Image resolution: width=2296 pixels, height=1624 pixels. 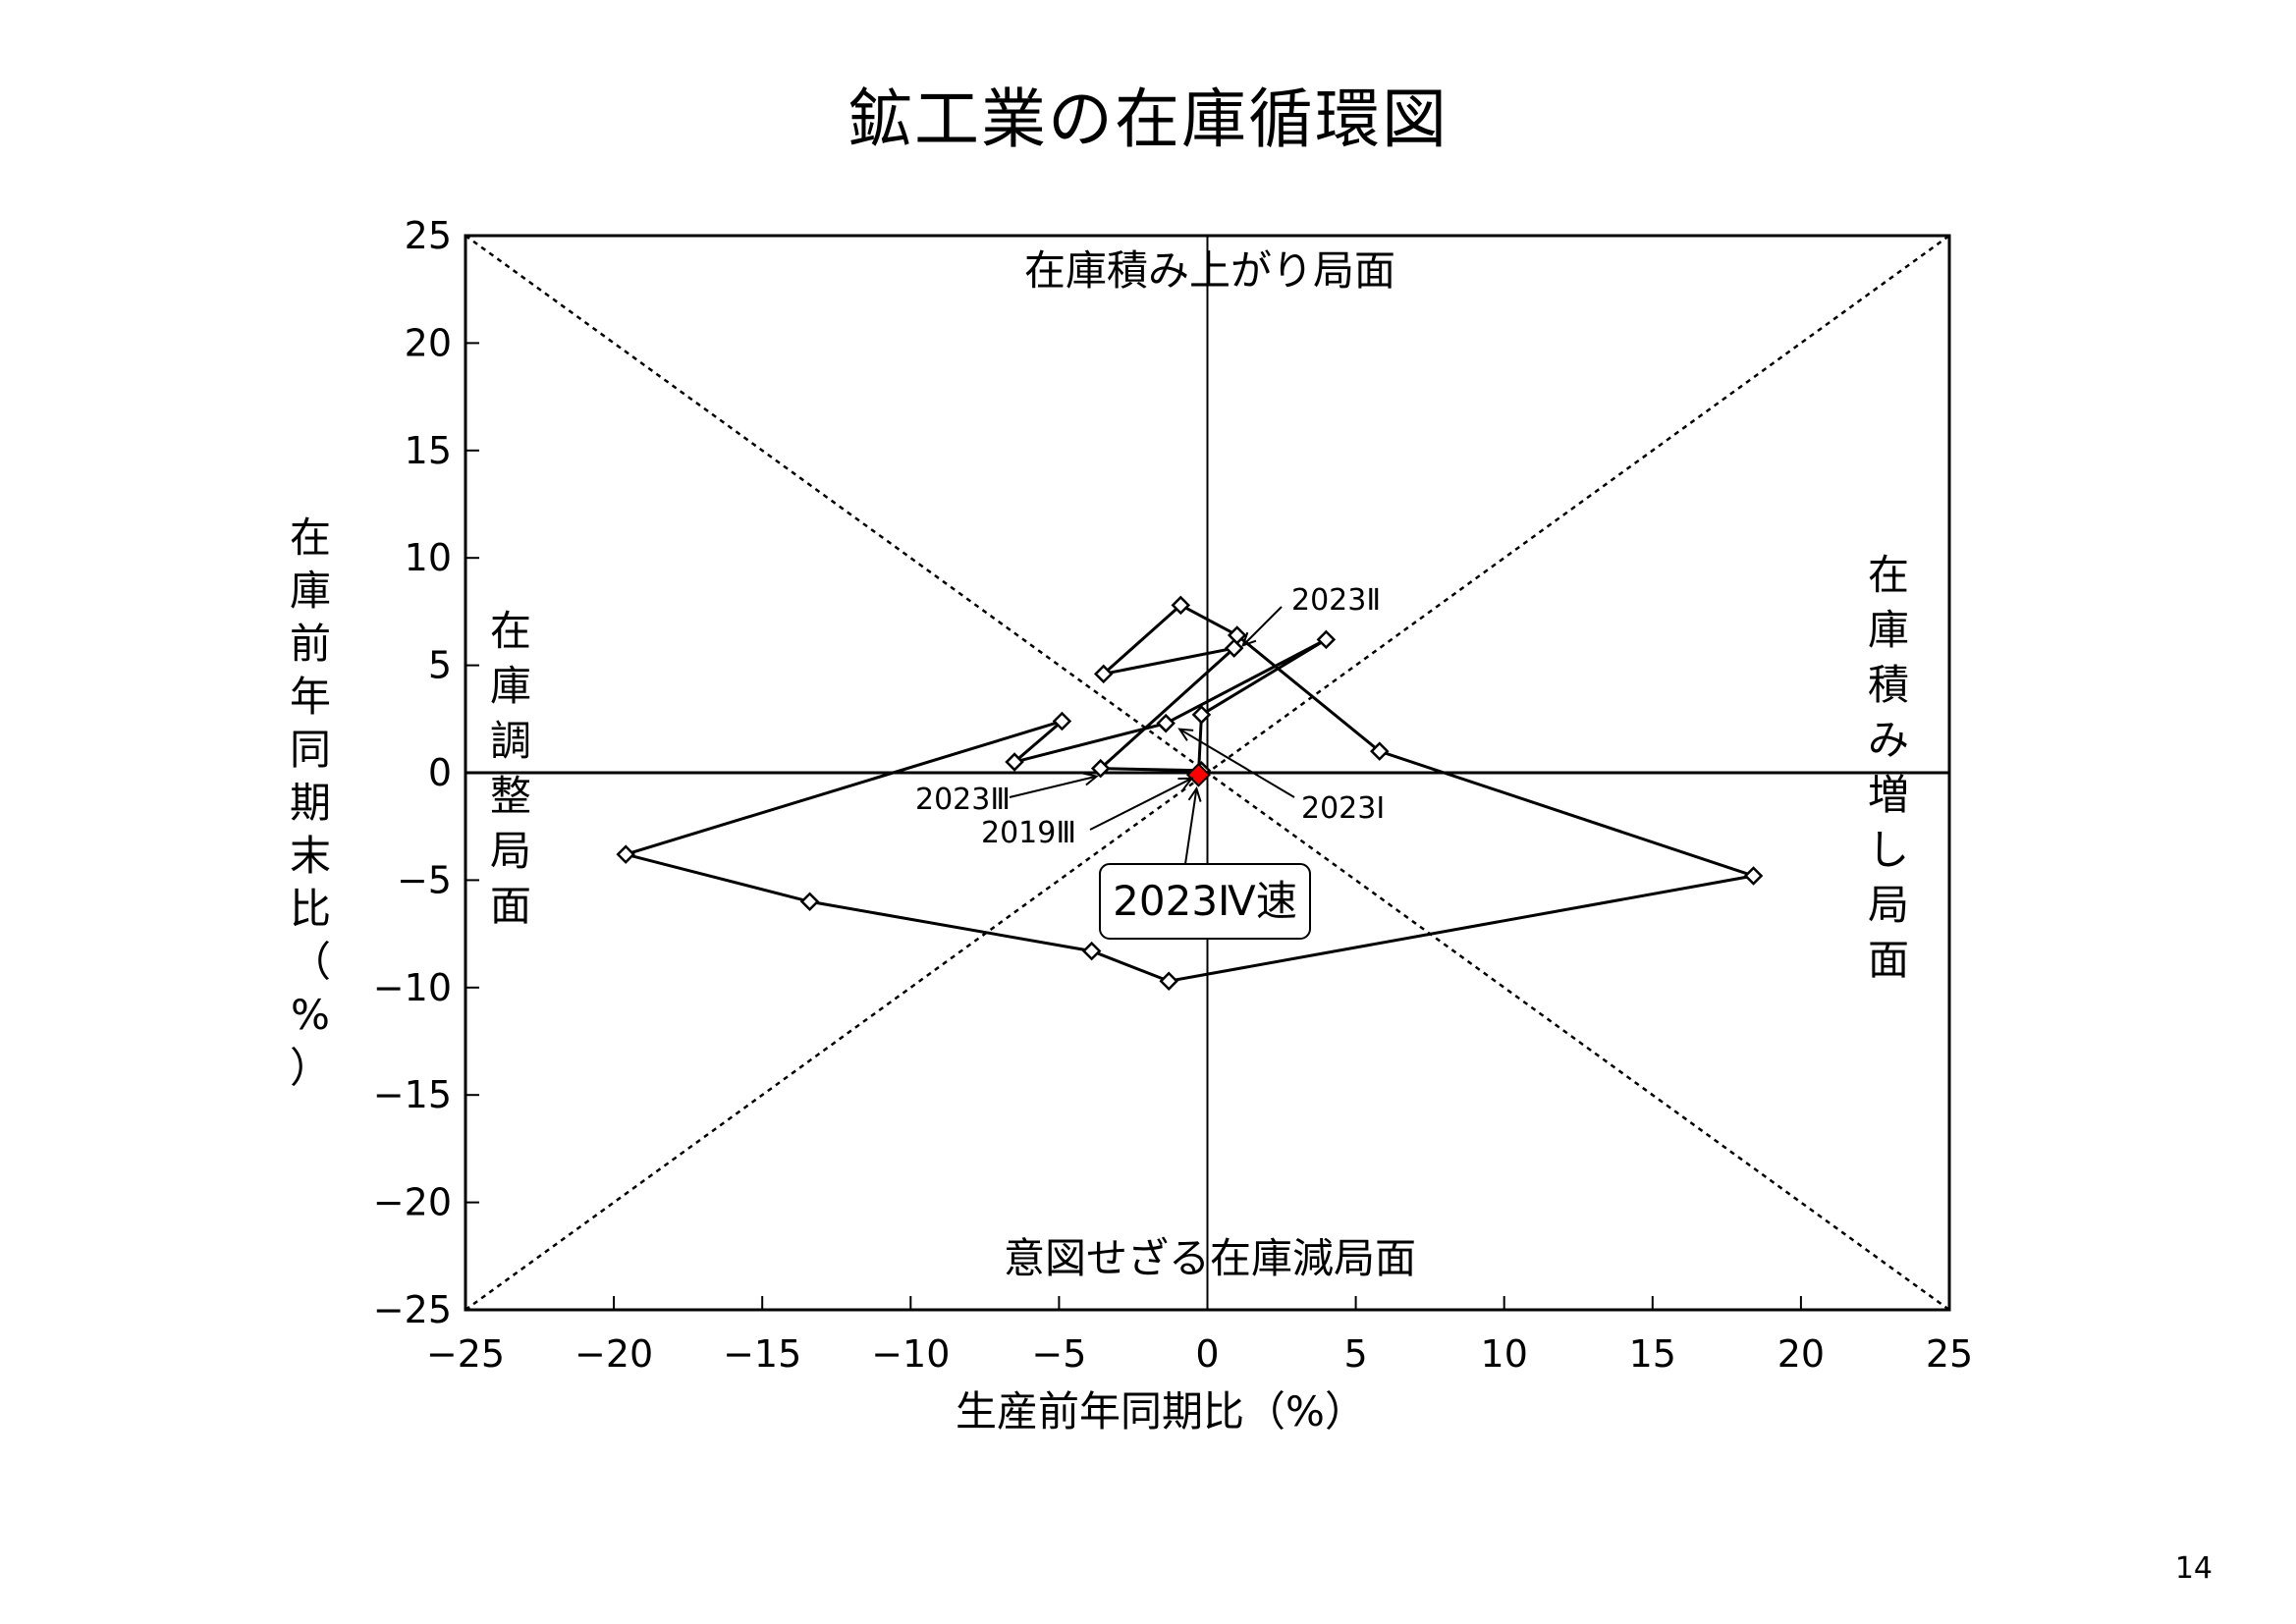 I want to click on y-tick-label: 10, so click(x=428, y=557).